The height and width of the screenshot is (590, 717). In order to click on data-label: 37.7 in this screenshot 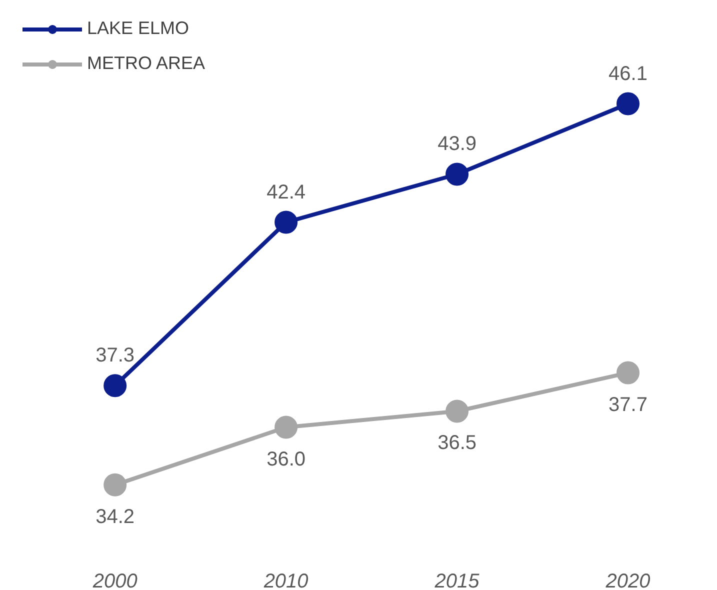, I will do `click(628, 405)`.